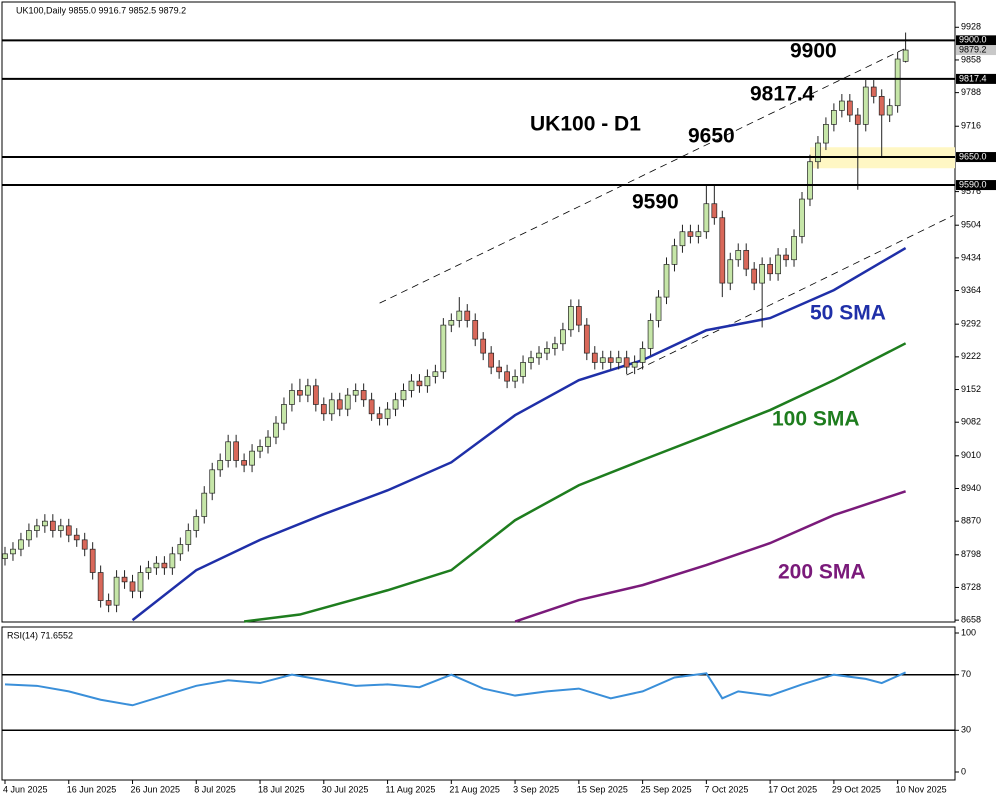  What do you see at coordinates (156, 789) in the screenshot?
I see `x-tick-label: 26 Jun 2025` at bounding box center [156, 789].